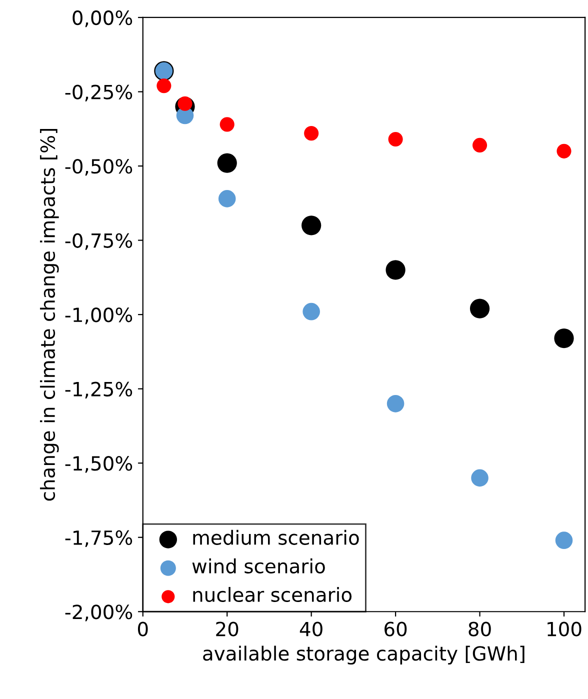  I want to click on y-tick-label: -1,50%, so click(98, 464).